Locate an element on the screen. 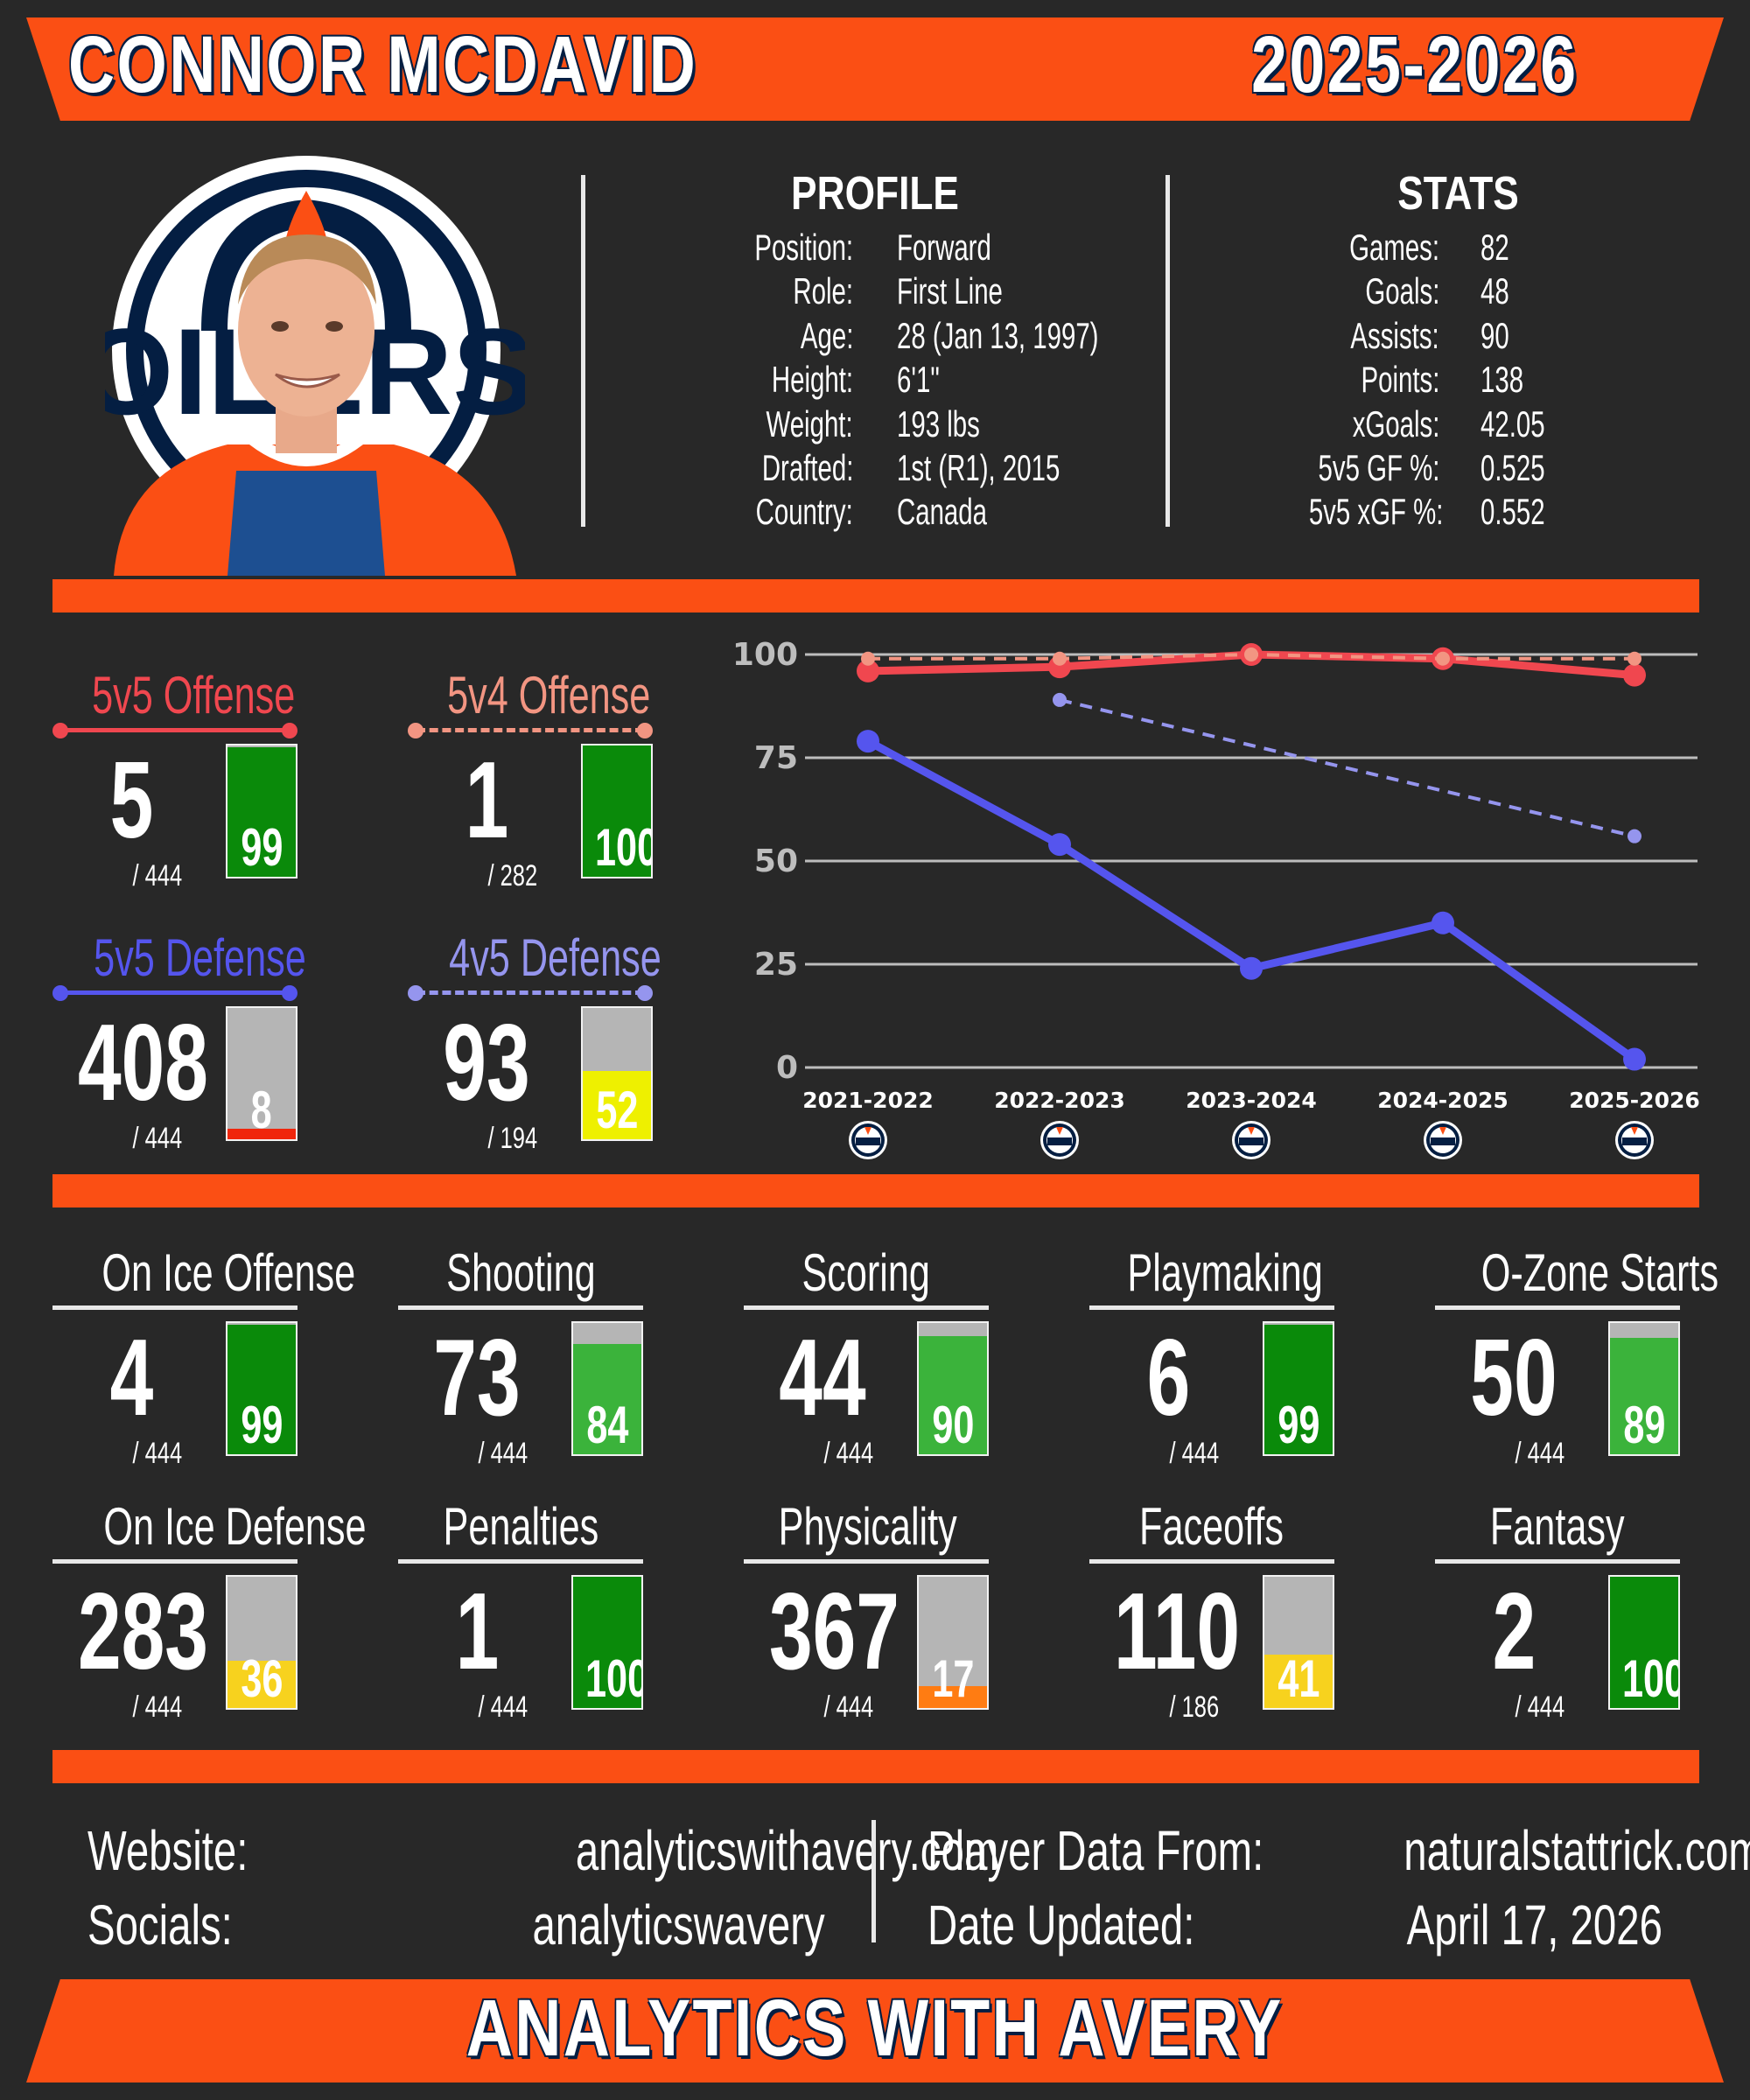 The width and height of the screenshot is (1750, 2100). profile-value: 1st (R1), 2015 is located at coordinates (978, 468).